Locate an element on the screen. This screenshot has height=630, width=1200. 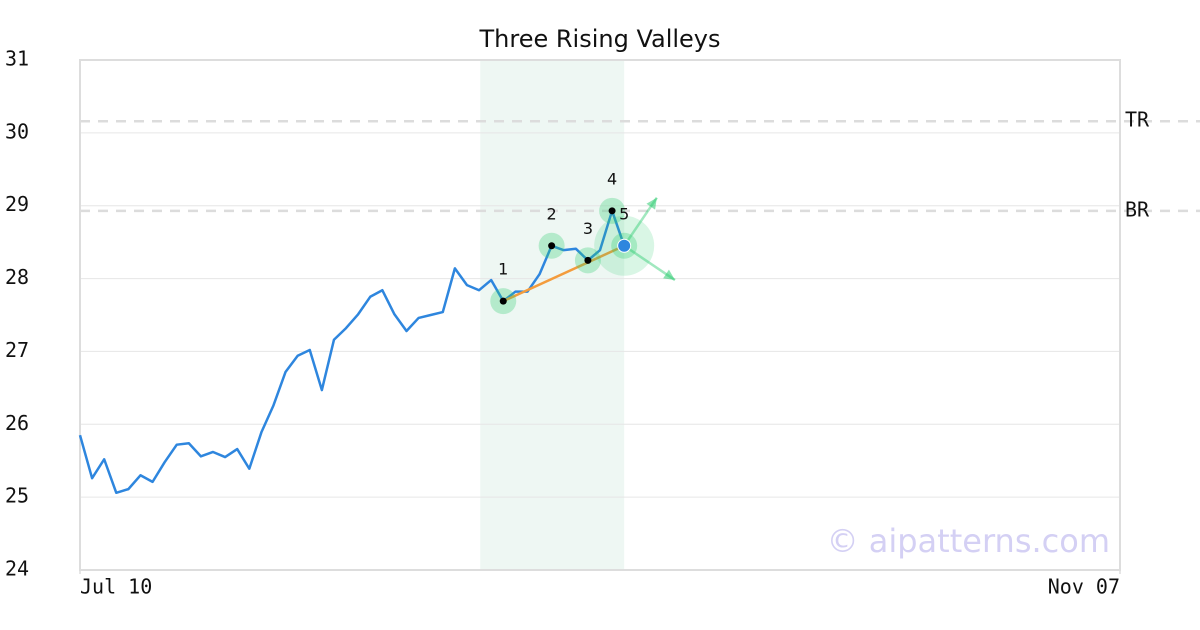
point-label: 3 is located at coordinates (588, 228).